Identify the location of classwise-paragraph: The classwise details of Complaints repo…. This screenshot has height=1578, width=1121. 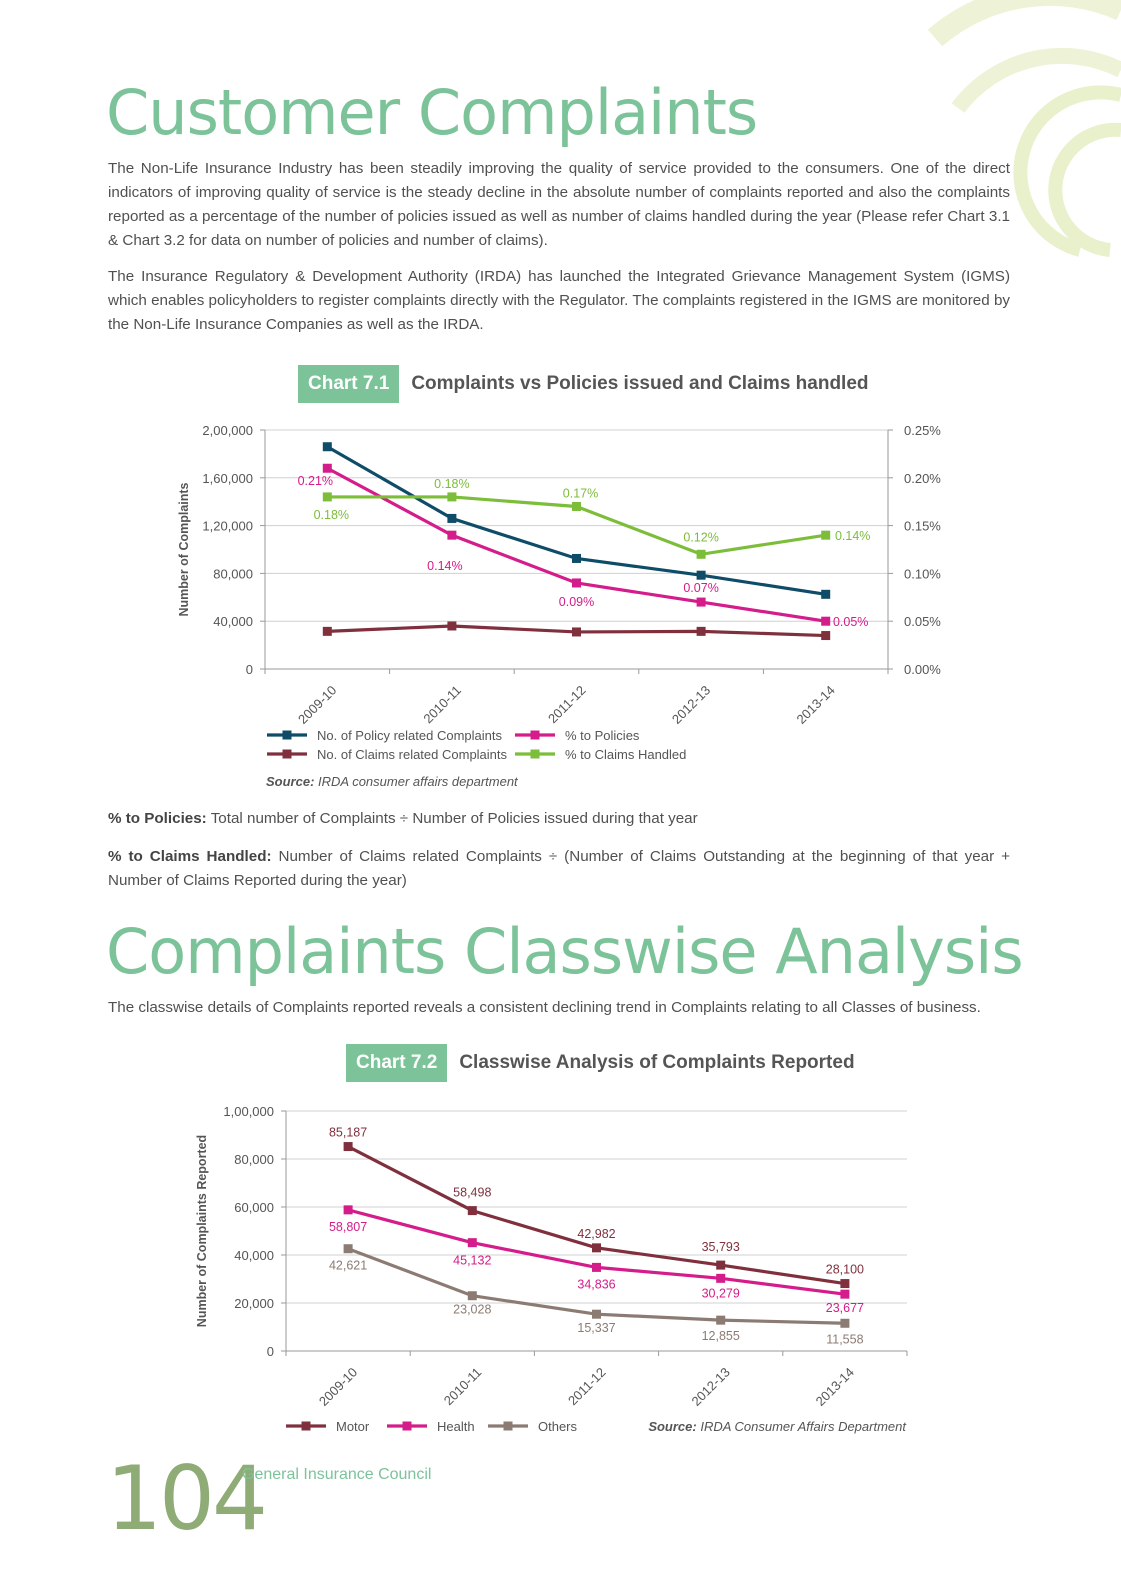
(544, 1007).